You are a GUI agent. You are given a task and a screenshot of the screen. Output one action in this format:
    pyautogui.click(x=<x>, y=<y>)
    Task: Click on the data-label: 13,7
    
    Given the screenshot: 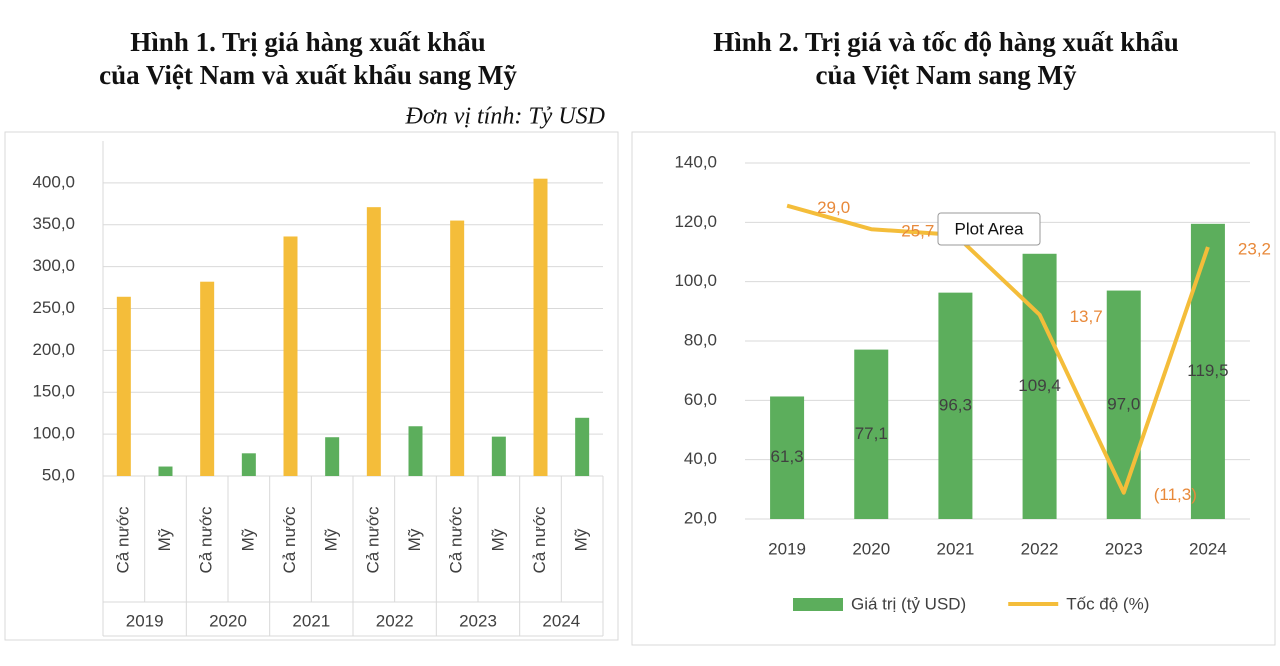 What is the action you would take?
    pyautogui.click(x=1086, y=316)
    